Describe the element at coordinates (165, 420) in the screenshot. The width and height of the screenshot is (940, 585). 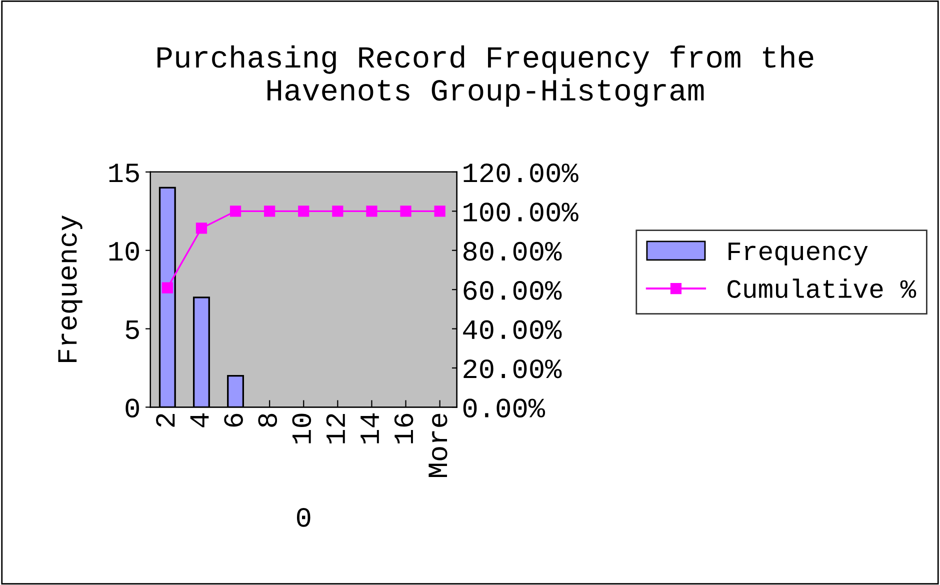
I see `x-tick-label: 2` at that location.